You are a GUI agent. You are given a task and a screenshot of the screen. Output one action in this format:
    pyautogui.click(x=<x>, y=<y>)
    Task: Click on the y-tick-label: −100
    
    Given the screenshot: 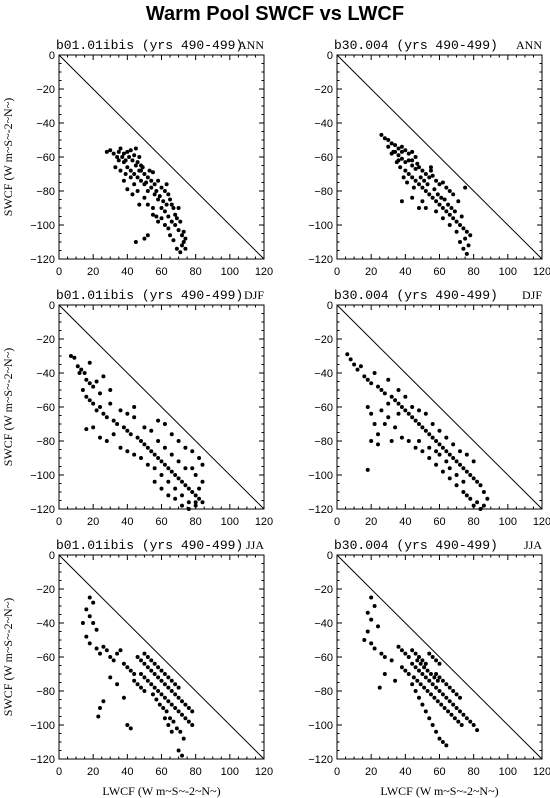 What is the action you would take?
    pyautogui.click(x=320, y=476)
    